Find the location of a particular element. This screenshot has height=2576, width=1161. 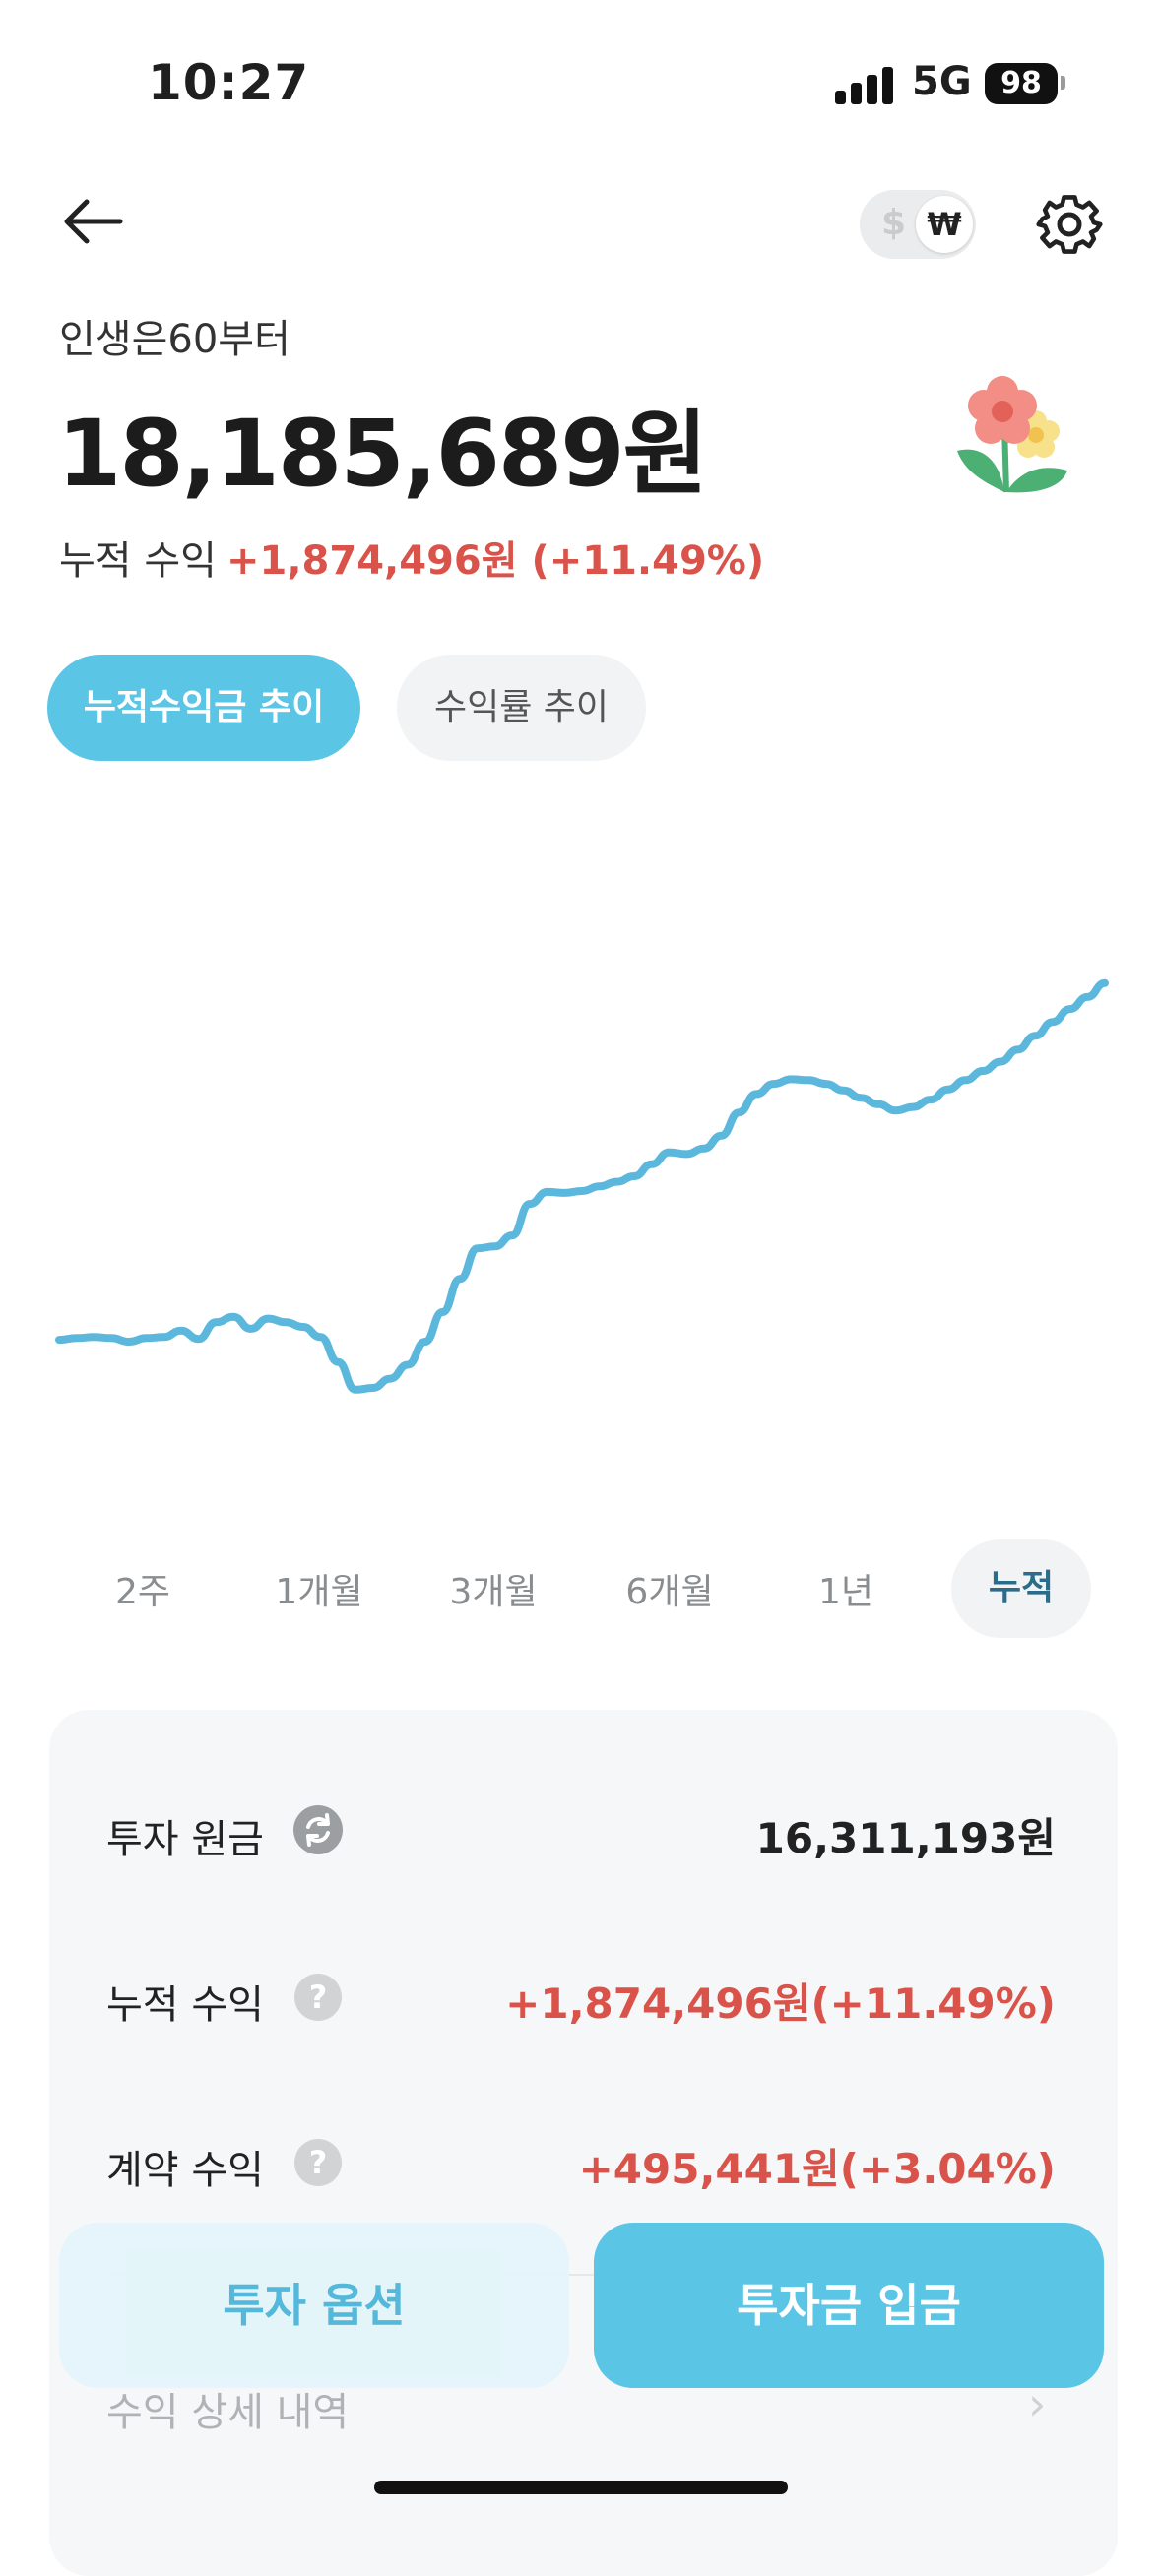

principal-value: 16,311,193원 is located at coordinates (905, 1838).